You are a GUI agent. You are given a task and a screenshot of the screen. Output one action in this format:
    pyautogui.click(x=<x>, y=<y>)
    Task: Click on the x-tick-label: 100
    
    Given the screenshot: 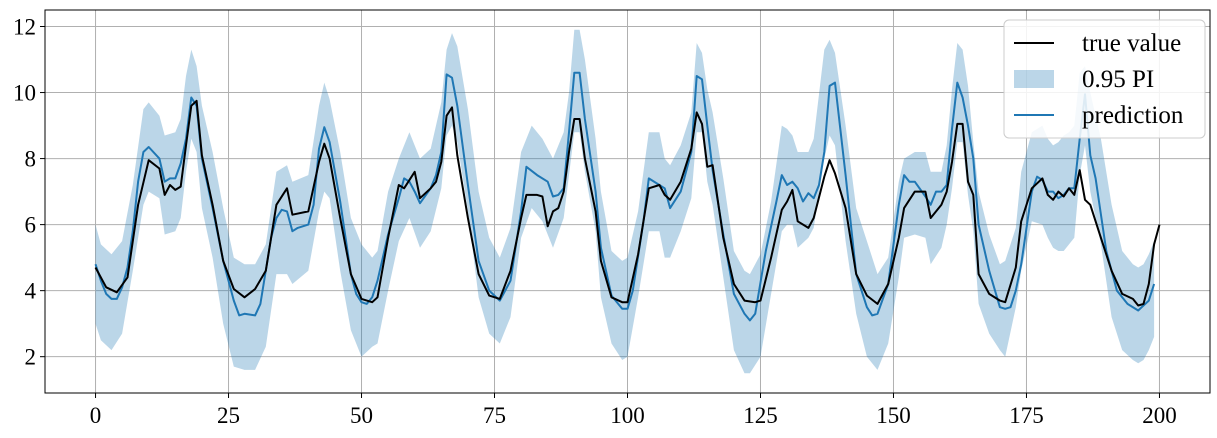 What is the action you would take?
    pyautogui.click(x=627, y=415)
    